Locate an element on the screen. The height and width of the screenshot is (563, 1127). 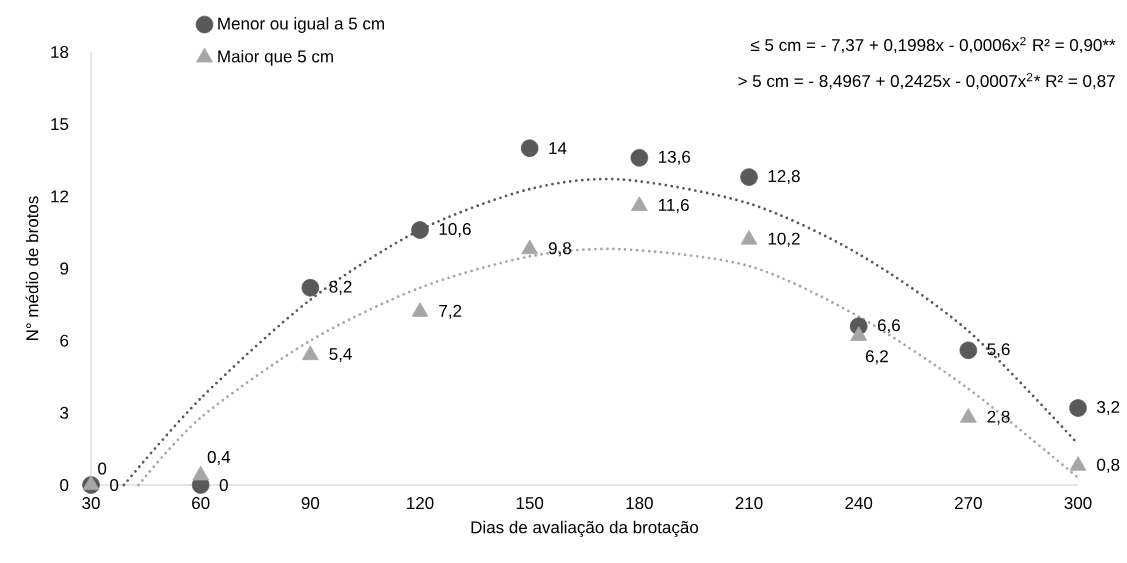
data-label: 0,4 is located at coordinates (219, 457).